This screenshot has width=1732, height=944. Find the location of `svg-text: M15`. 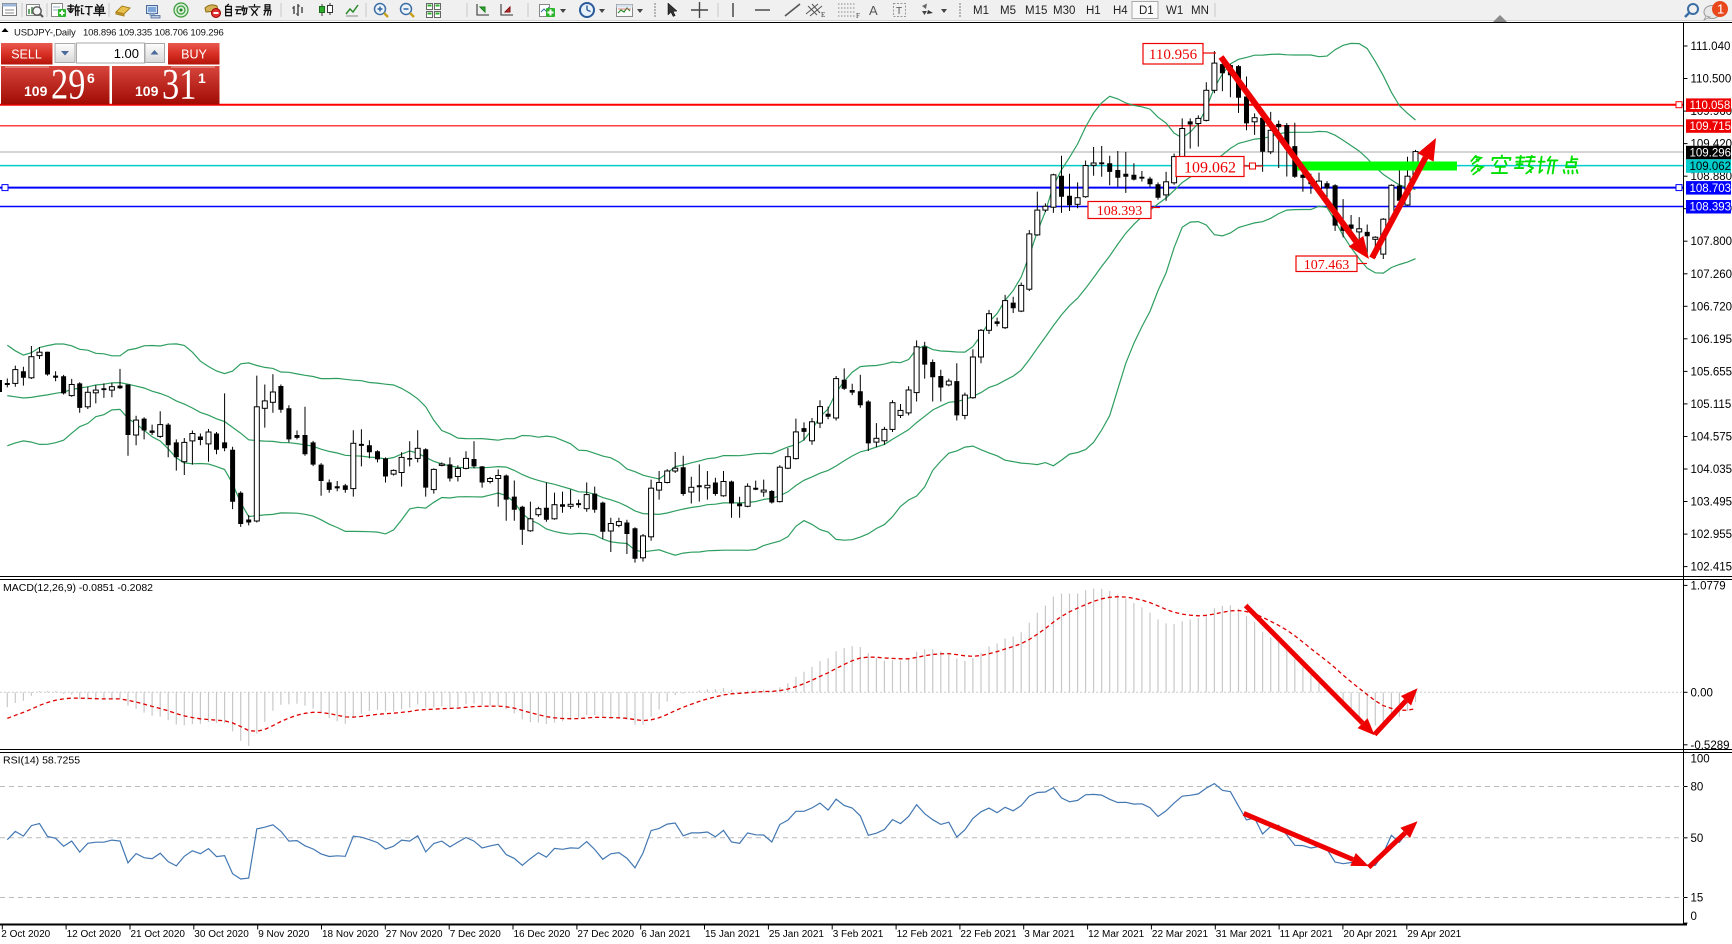

svg-text: M15 is located at coordinates (1036, 11).